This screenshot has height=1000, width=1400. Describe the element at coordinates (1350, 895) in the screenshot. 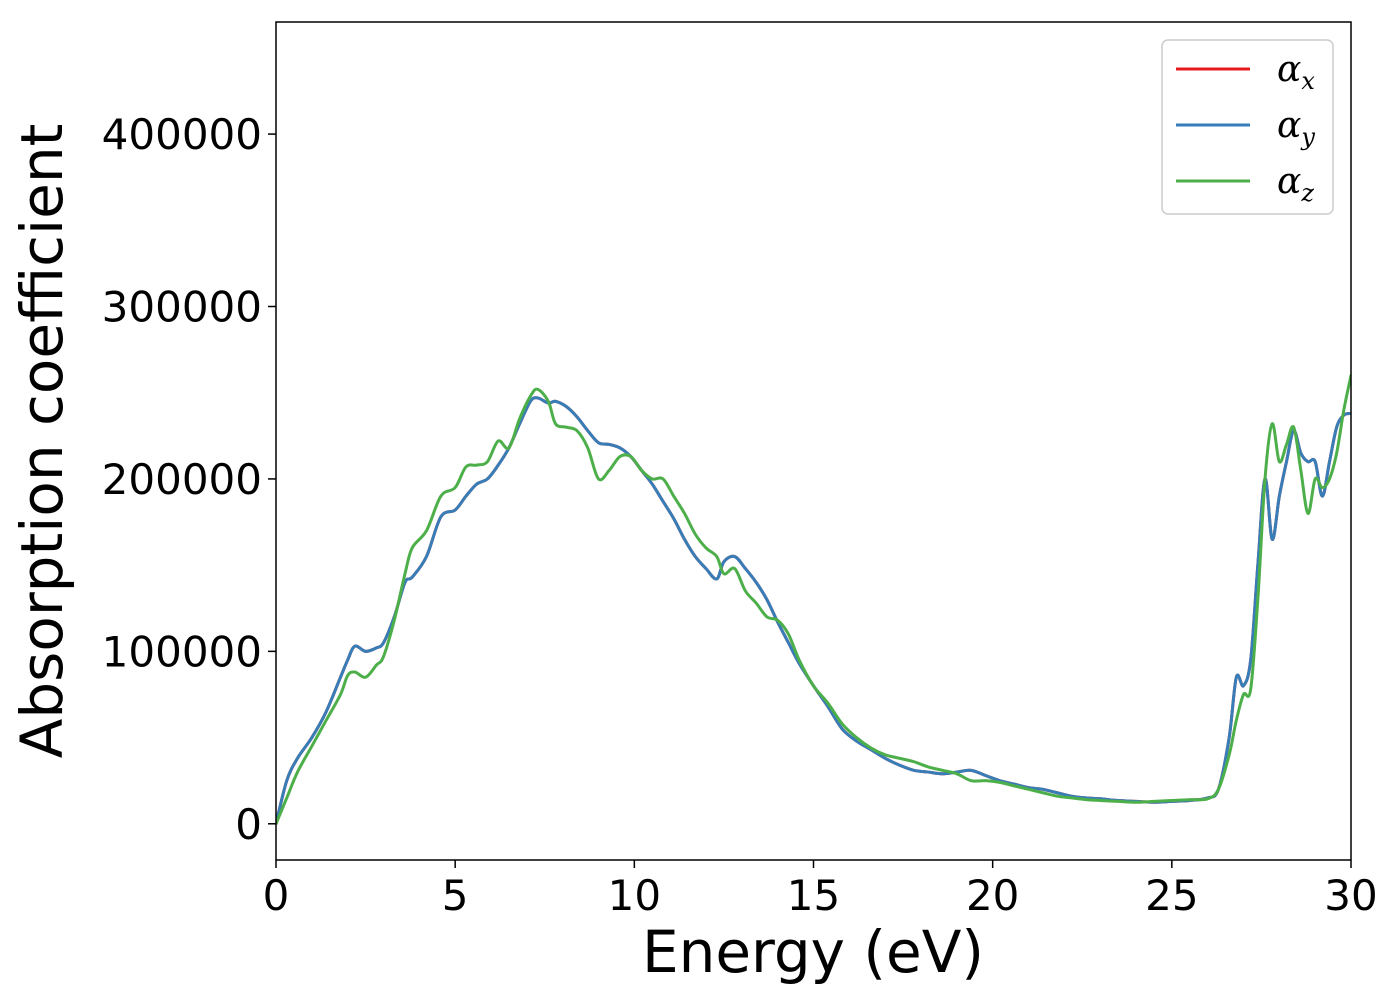

I see `x-tick-label: 30` at that location.